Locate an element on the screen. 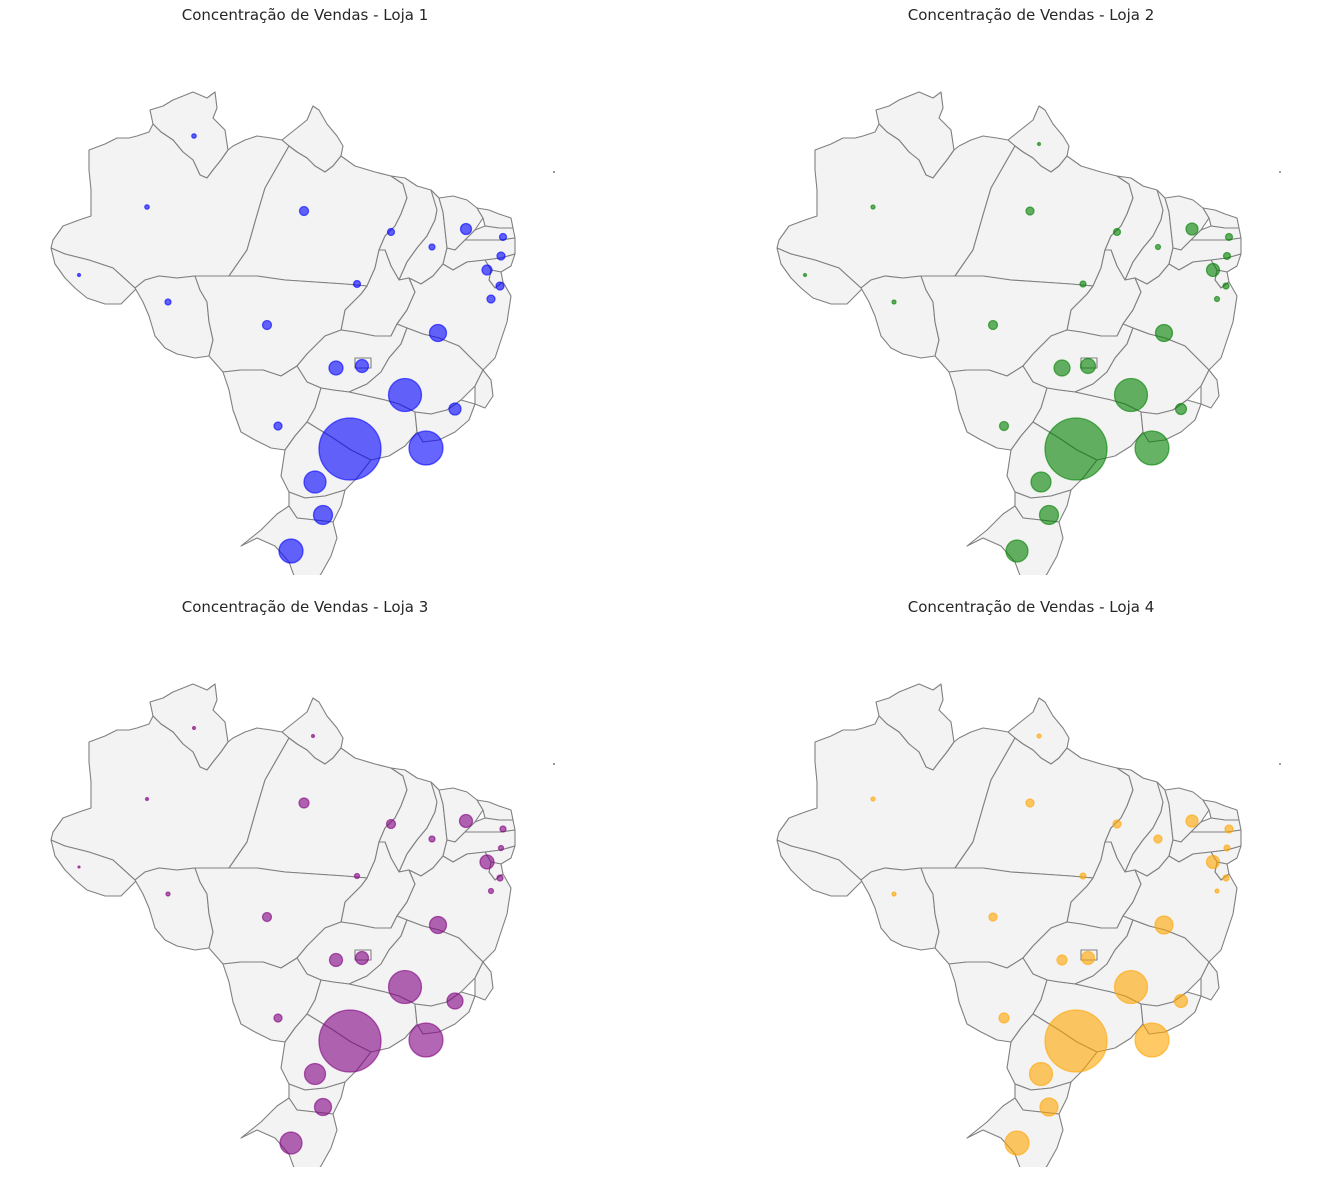 The image size is (1317, 1184). panel-title: Concentração de Vendas - Loja 4 is located at coordinates (1031, 607).